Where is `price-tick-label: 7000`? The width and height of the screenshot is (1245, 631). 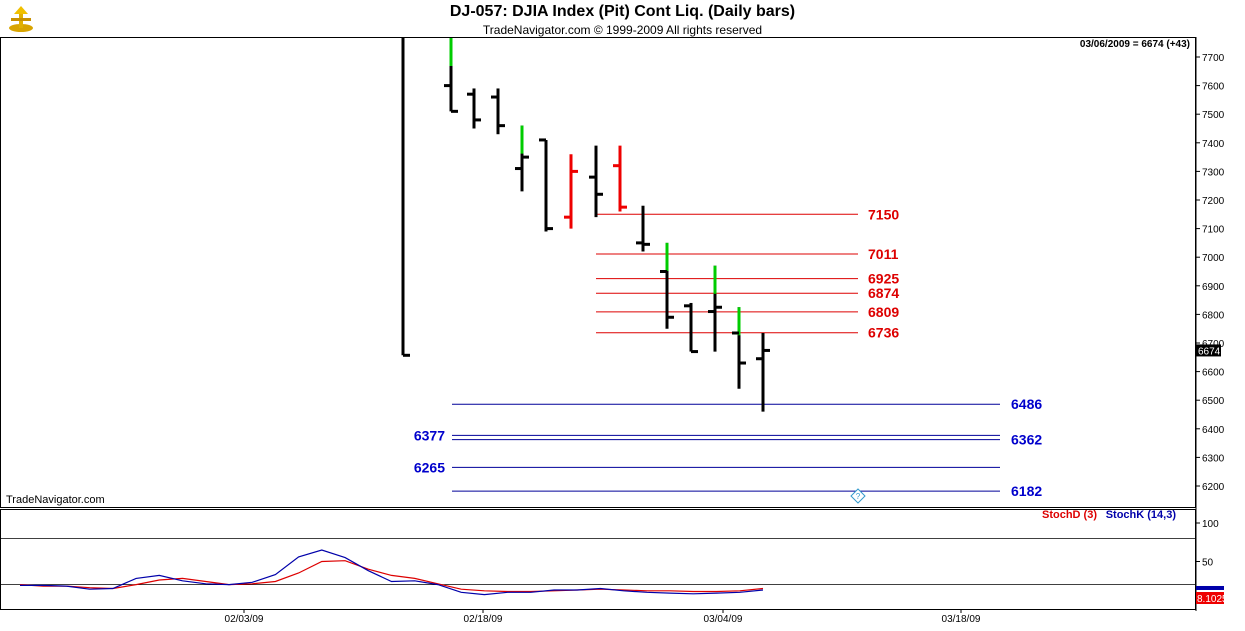 price-tick-label: 7000 is located at coordinates (1213, 258).